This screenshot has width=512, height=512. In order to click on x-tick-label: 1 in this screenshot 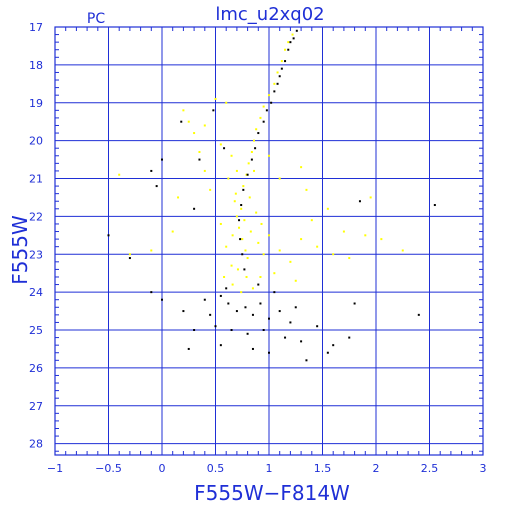, I will do `click(269, 468)`.